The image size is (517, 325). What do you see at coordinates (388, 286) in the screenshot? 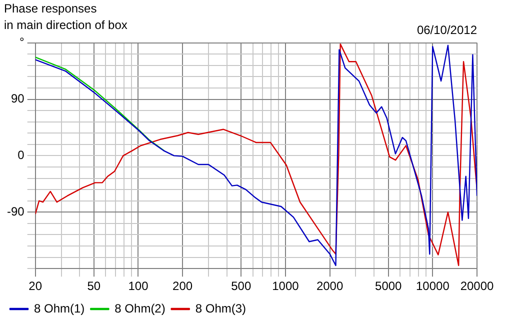
I see `x-tick-label: 5000` at bounding box center [388, 286].